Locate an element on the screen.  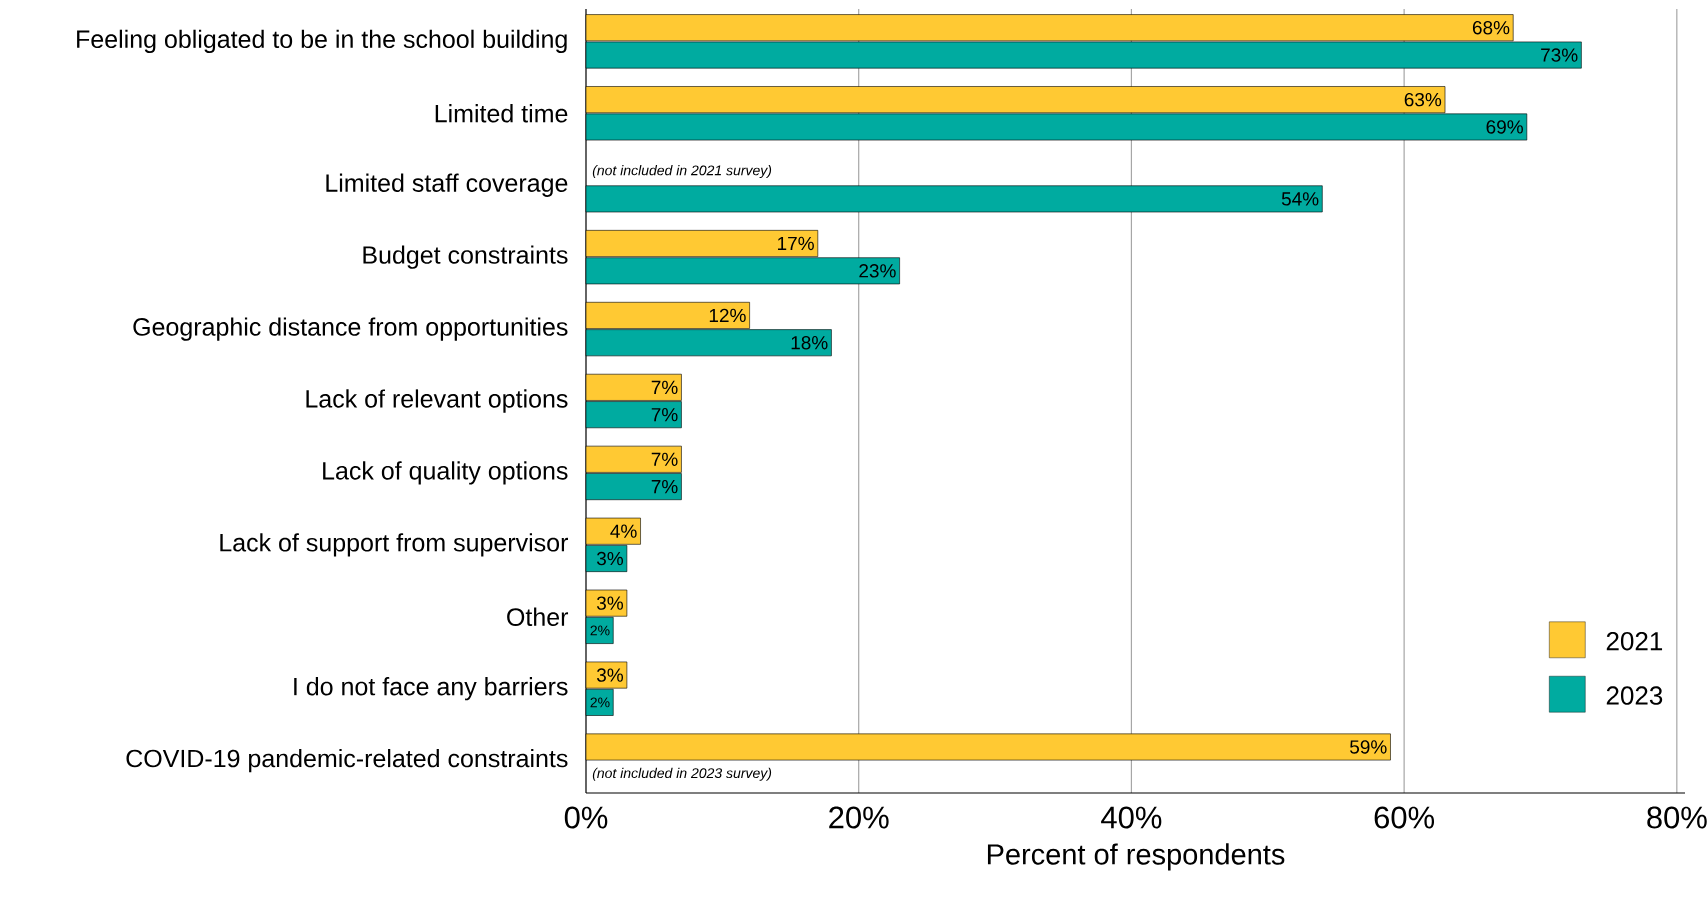
x-tick-label: 60% is located at coordinates (1404, 817).